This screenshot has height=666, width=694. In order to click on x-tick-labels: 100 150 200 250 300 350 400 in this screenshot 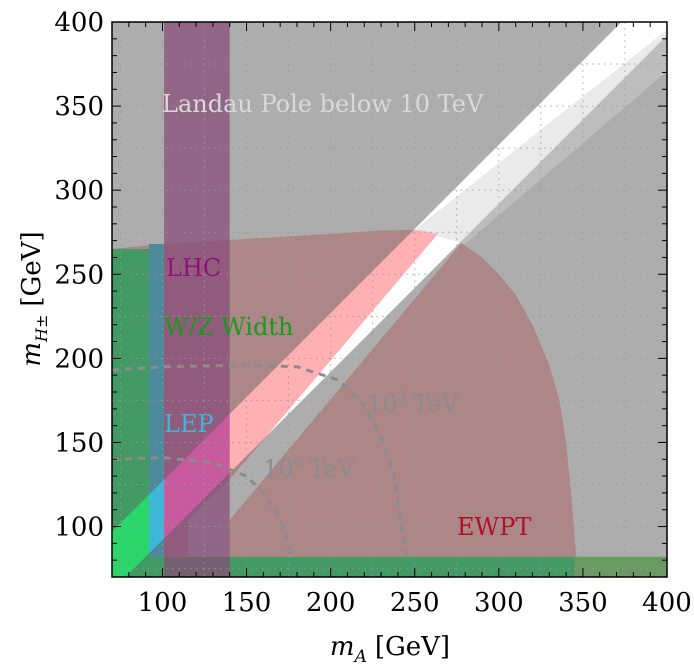, I will do `click(415, 603)`.